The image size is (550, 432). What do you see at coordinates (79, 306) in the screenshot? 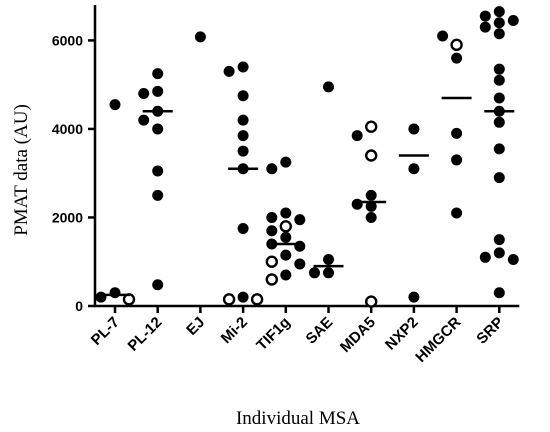
I see `y-tick-label: 0` at bounding box center [79, 306].